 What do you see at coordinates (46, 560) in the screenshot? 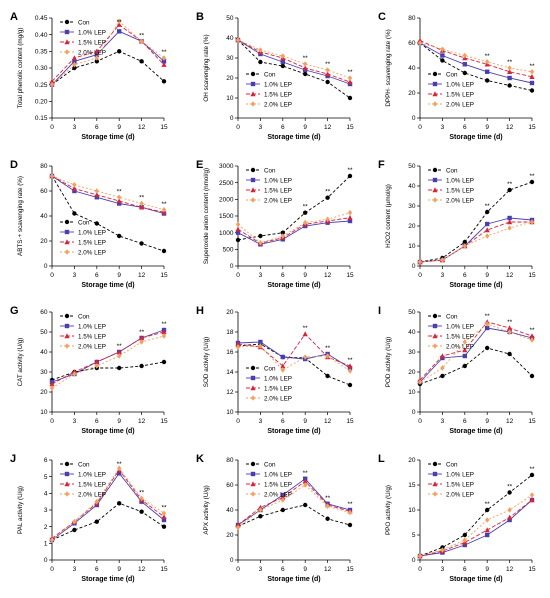
I see `y-tick-label: 0` at bounding box center [46, 560].